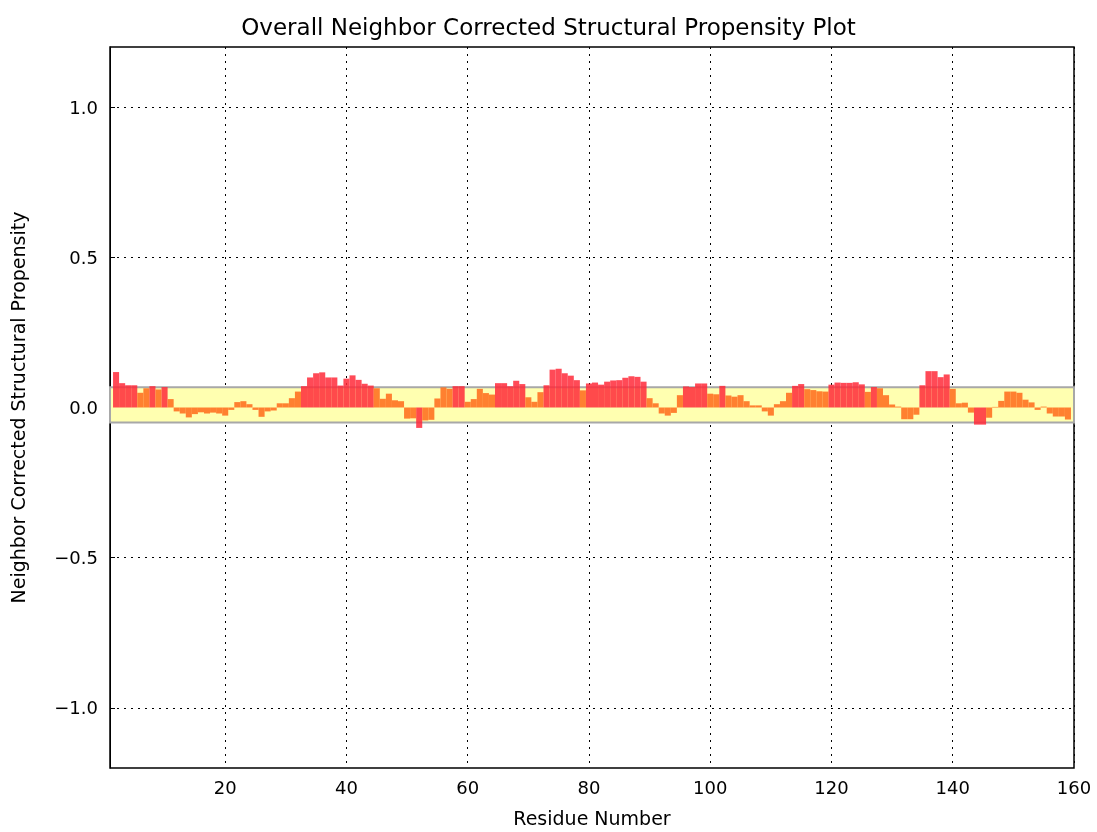 Image resolution: width=1097 pixels, height=832 pixels. What do you see at coordinates (831, 787) in the screenshot?
I see `x-tick-label: 120` at bounding box center [831, 787].